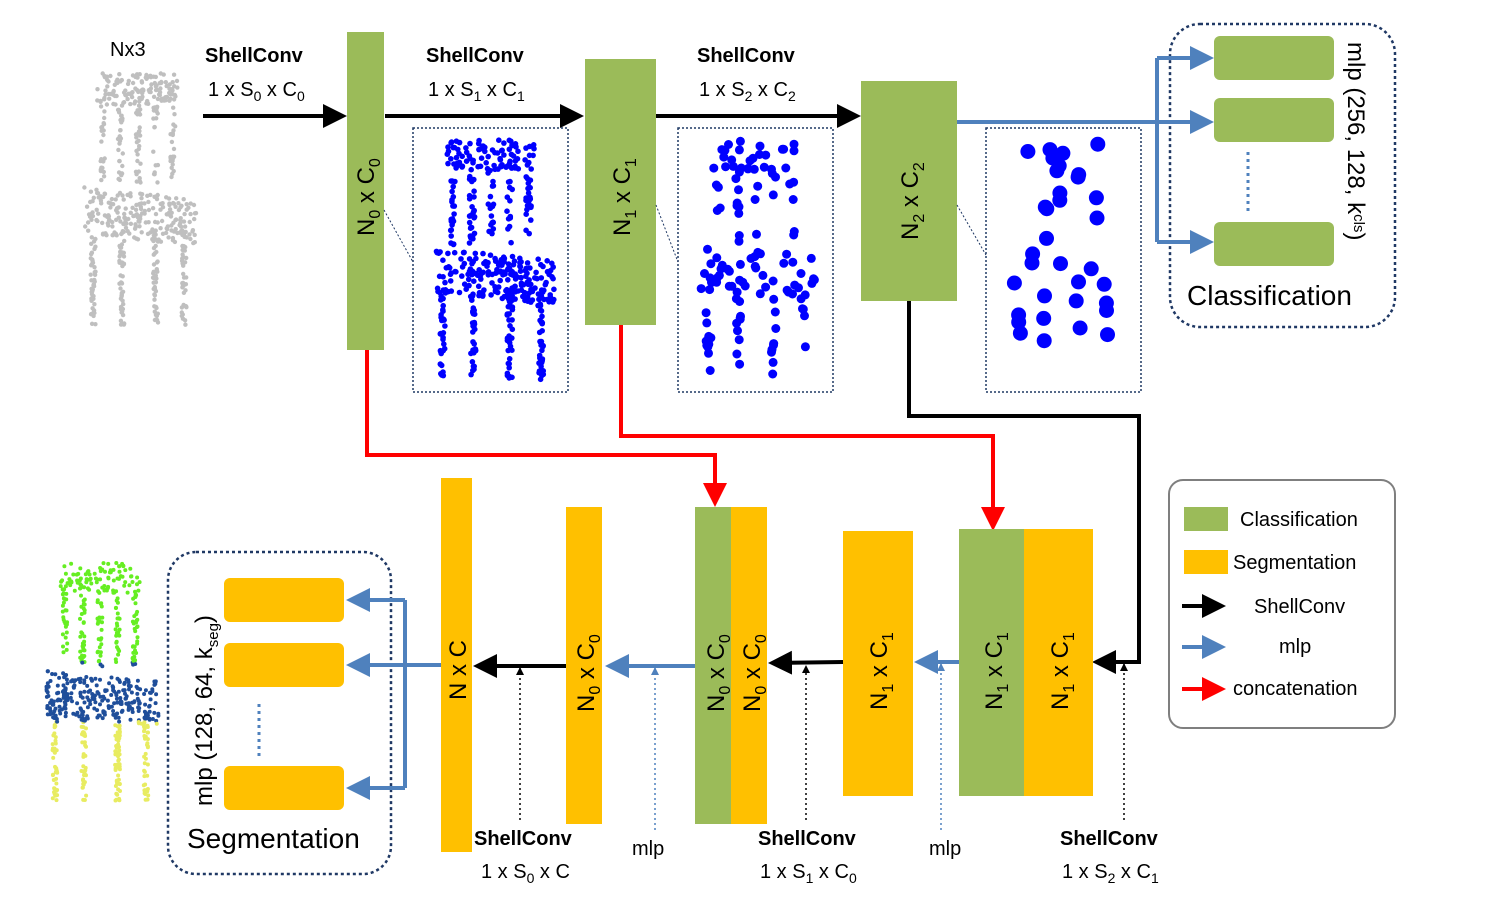 The height and width of the screenshot is (908, 1485). I want to click on enc-block-2-label: N2 x C2, so click(912, 201).